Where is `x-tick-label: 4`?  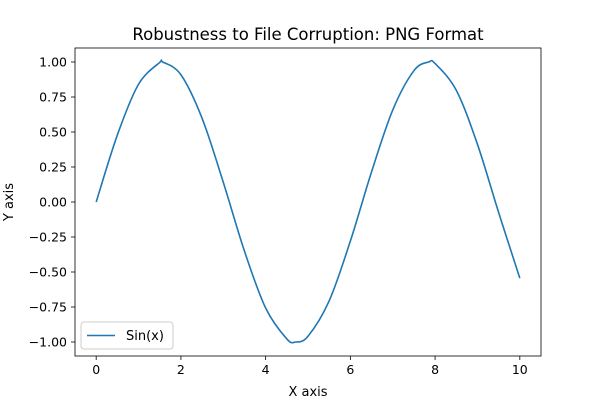 x-tick-label: 4 is located at coordinates (266, 369).